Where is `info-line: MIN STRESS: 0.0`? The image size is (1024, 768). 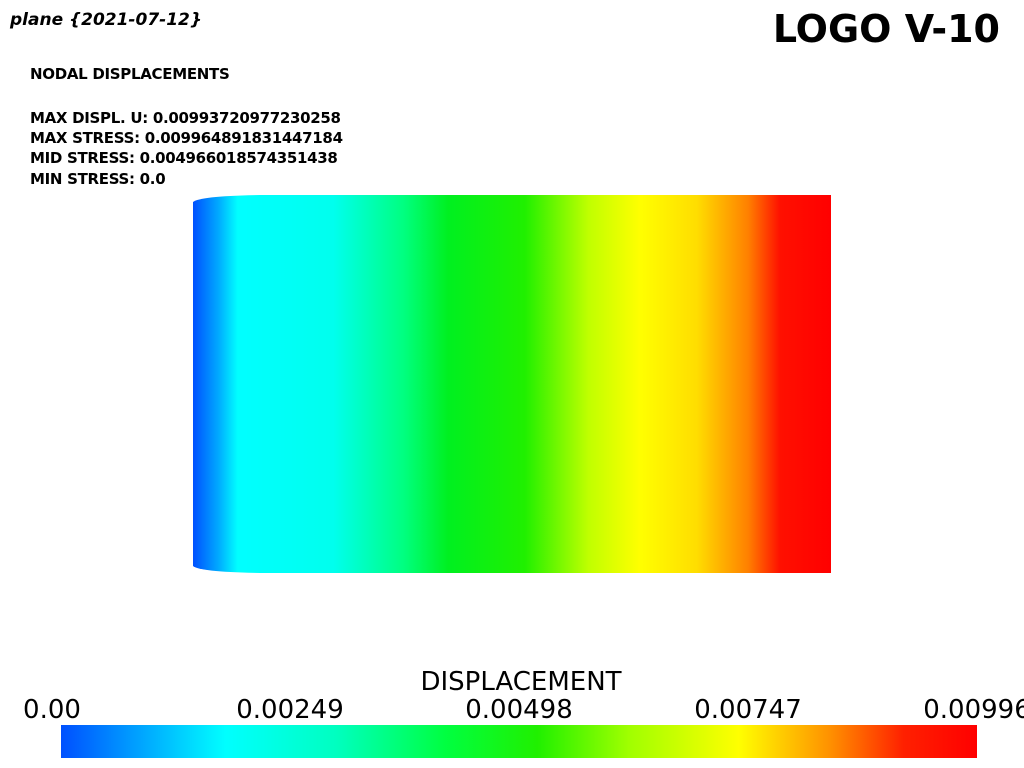
info-line: MIN STRESS: 0.0 is located at coordinates (97, 179).